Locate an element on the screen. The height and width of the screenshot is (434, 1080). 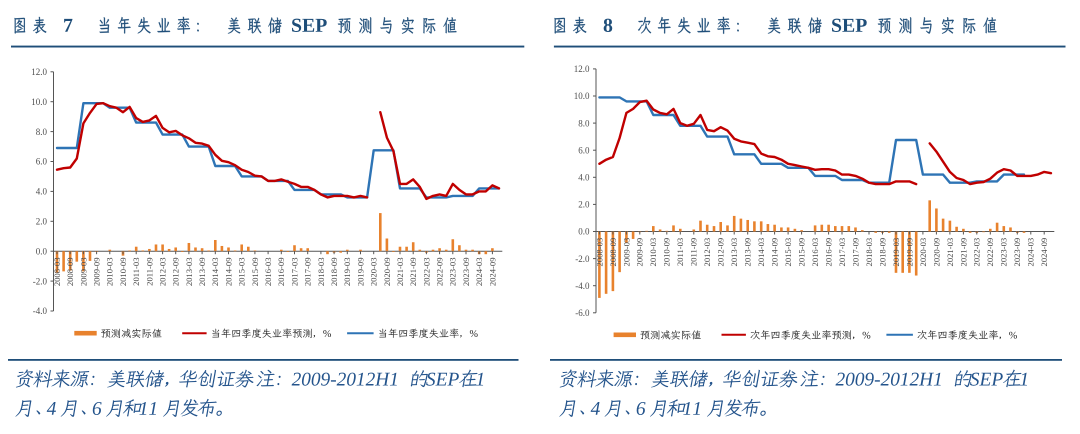
svg-text: -6.0 is located at coordinates (582, 313).